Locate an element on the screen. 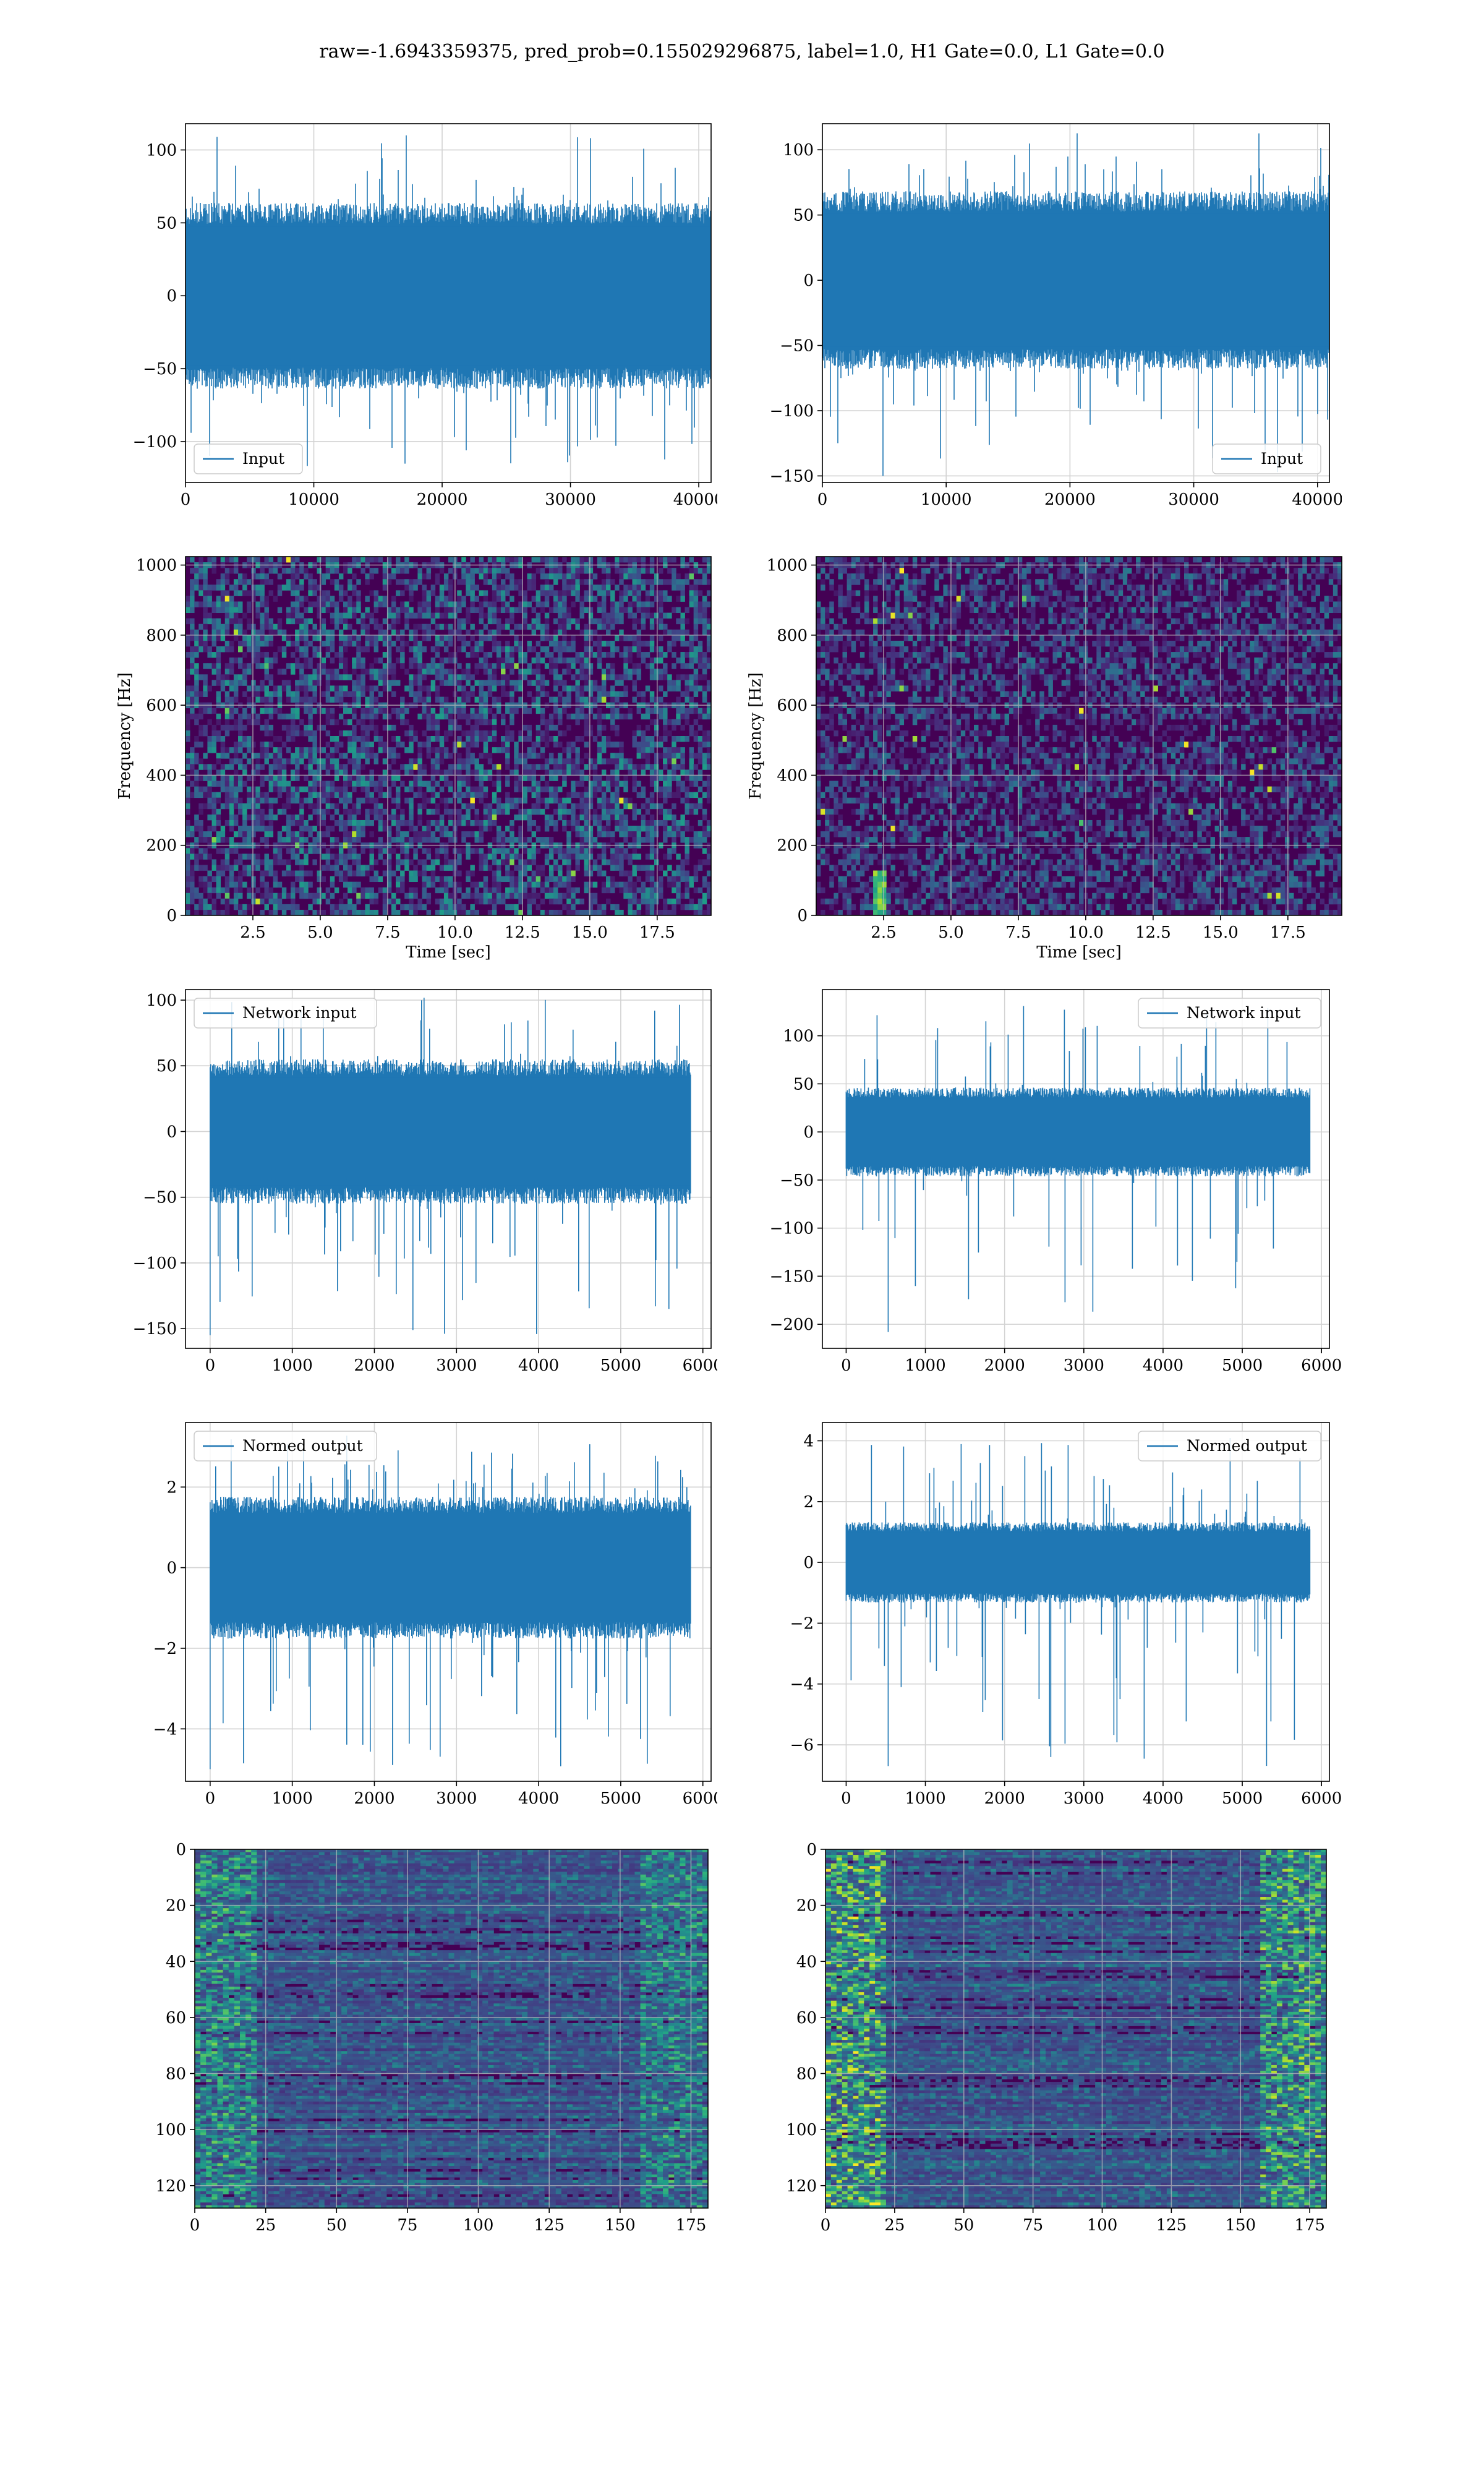  h1-feature-map-ytick-label: 100 is located at coordinates (170, 2130).